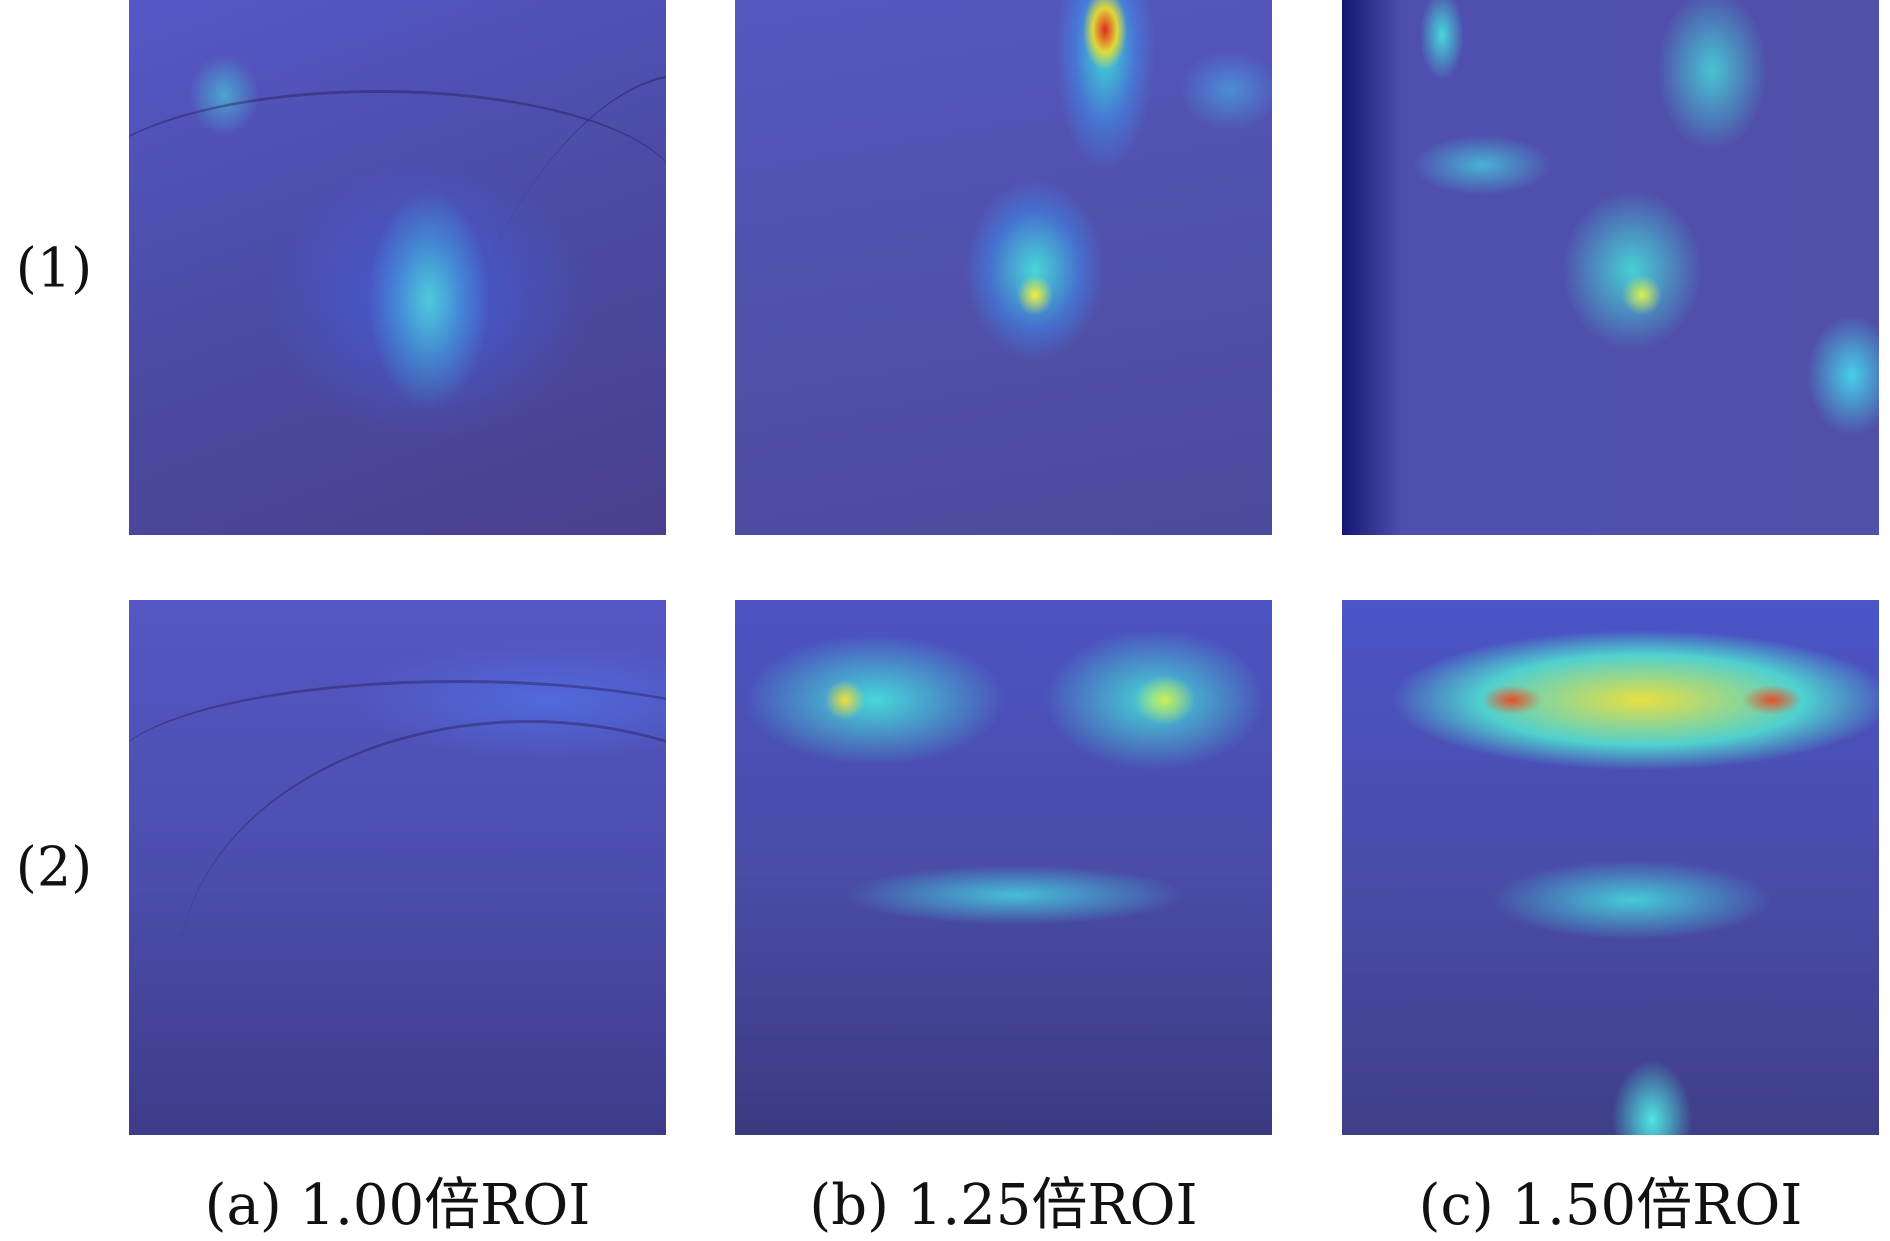  Describe the element at coordinates (1003, 1205) in the screenshot. I see `caption-b: (b) 1.25倍ROI` at that location.